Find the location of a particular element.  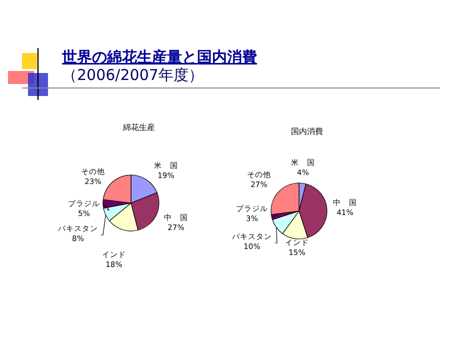

chart-title: 綿花生産 is located at coordinates (138, 127).